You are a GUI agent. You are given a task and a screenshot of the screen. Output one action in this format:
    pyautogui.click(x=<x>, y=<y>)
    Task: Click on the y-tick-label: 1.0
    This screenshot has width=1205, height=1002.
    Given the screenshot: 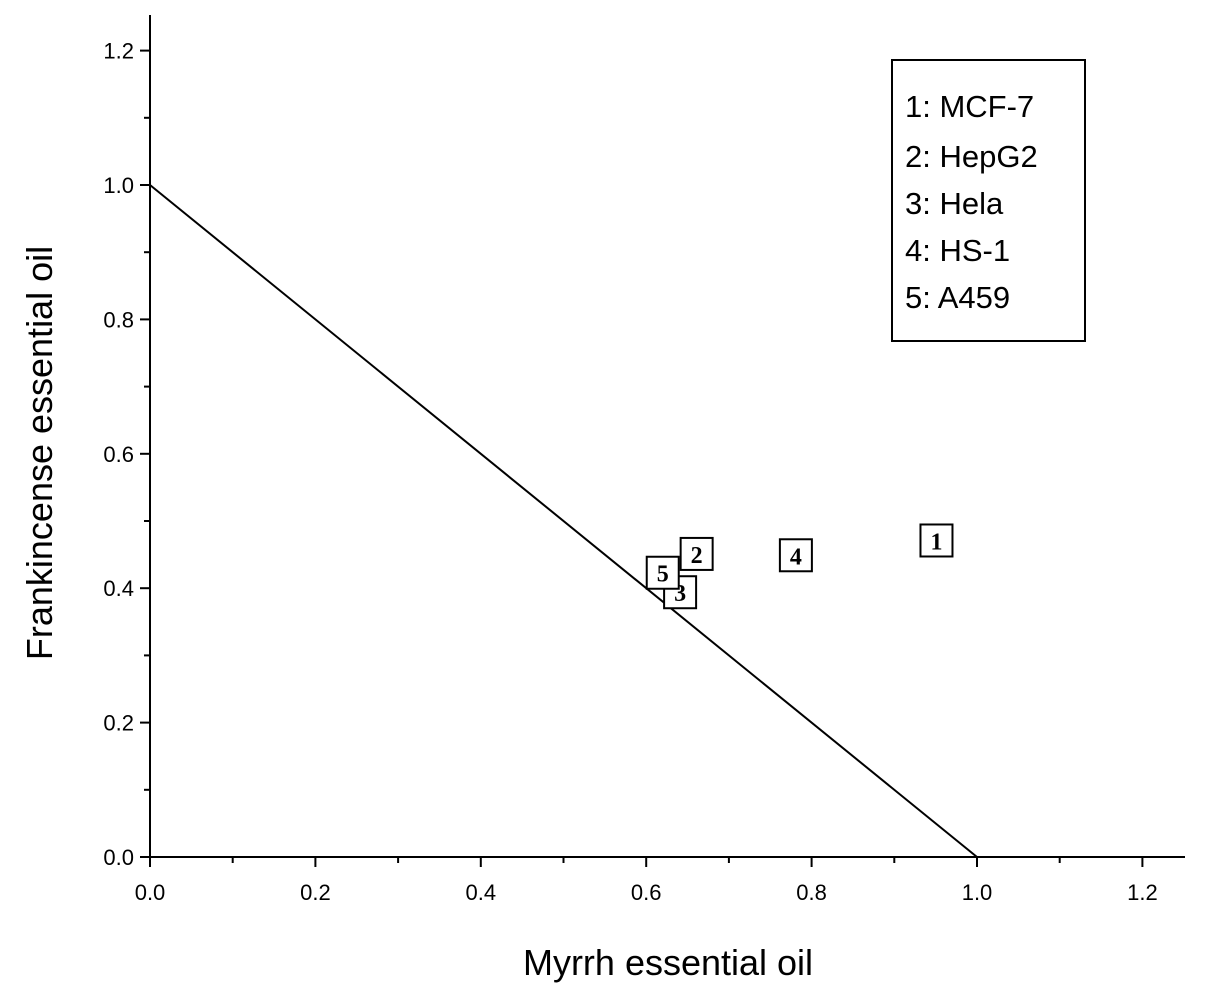 What is the action you would take?
    pyautogui.click(x=118, y=185)
    